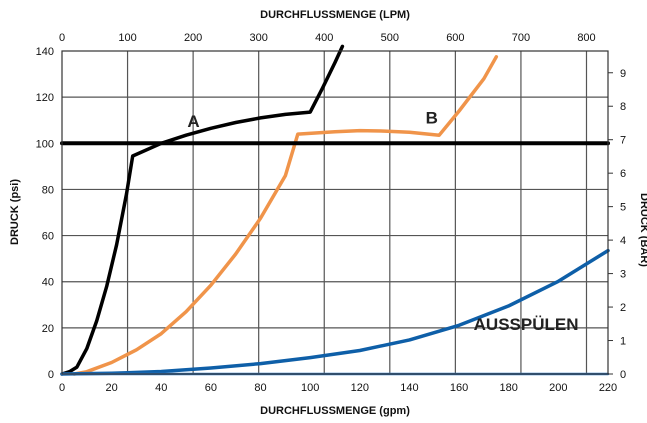 The image size is (647, 423). Describe the element at coordinates (193, 38) in the screenshot. I see `x2-tick-label: 200` at that location.